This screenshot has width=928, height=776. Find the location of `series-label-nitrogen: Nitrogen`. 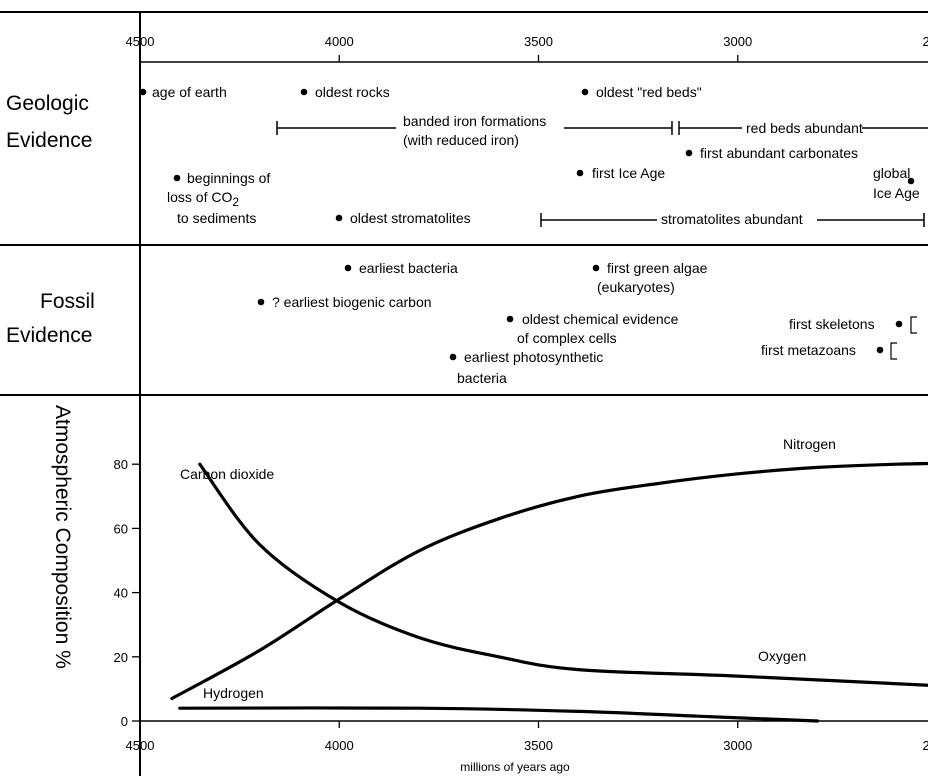

series-label-nitrogen: Nitrogen is located at coordinates (809, 444).